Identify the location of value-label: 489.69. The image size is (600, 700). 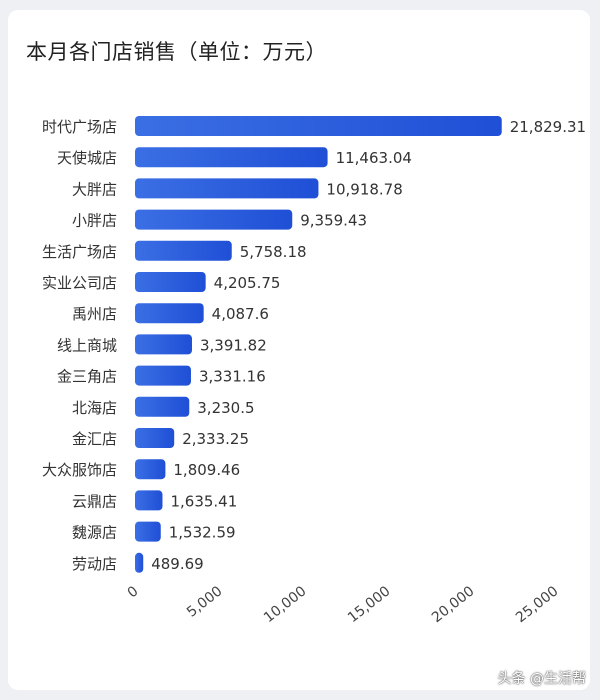
(177, 564).